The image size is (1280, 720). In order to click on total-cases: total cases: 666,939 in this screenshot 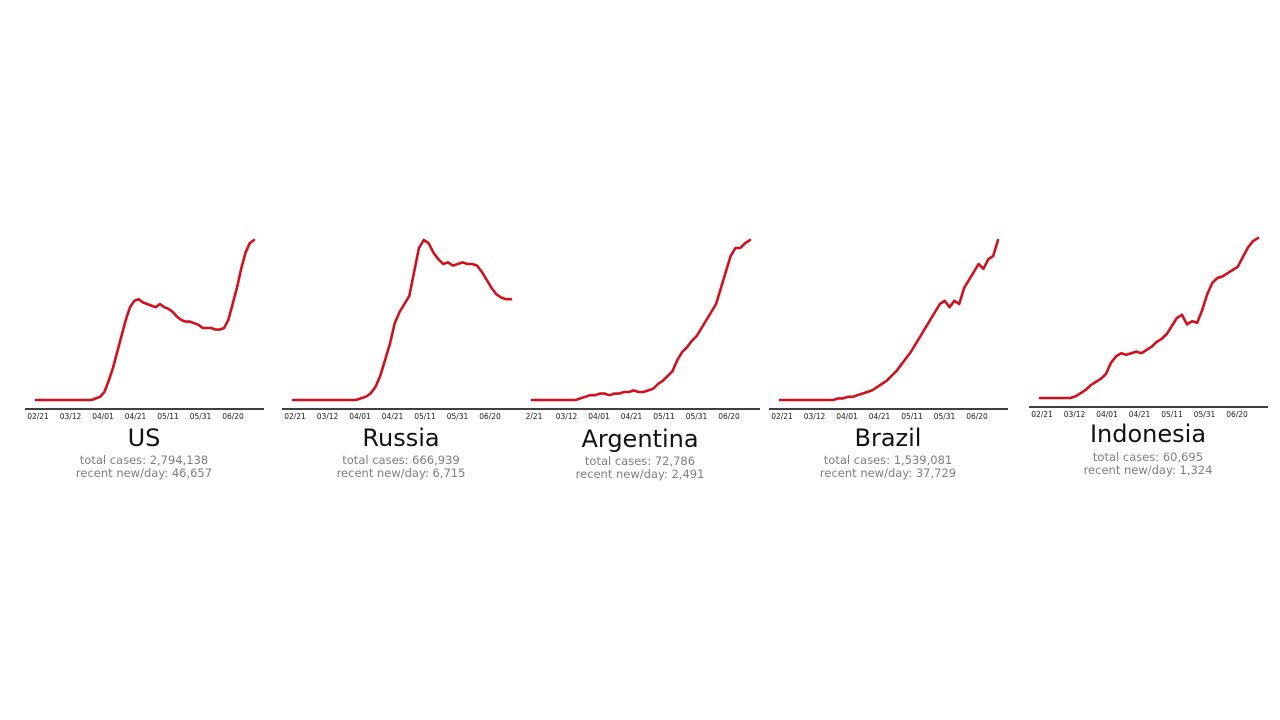, I will do `click(401, 460)`.